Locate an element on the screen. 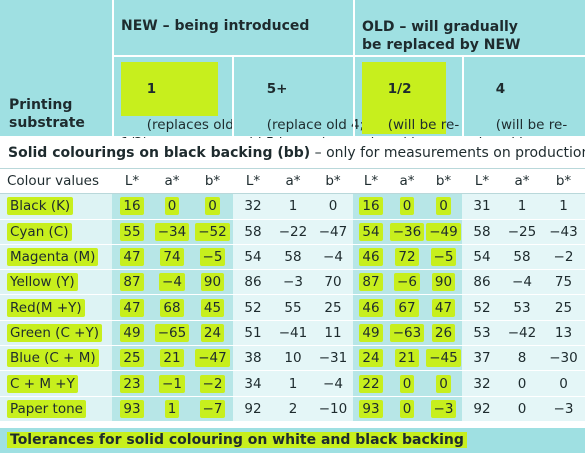  cell-value: −5 is located at coordinates (443, 257).